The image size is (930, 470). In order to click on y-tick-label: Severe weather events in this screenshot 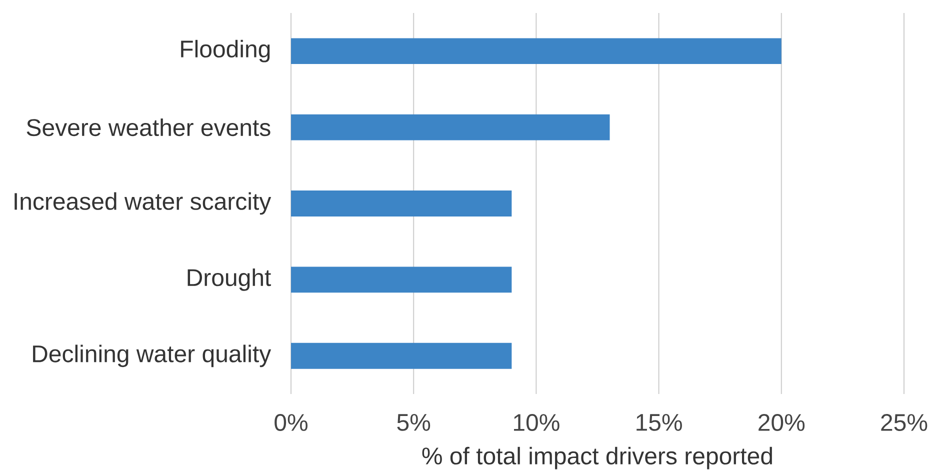, I will do `click(148, 127)`.